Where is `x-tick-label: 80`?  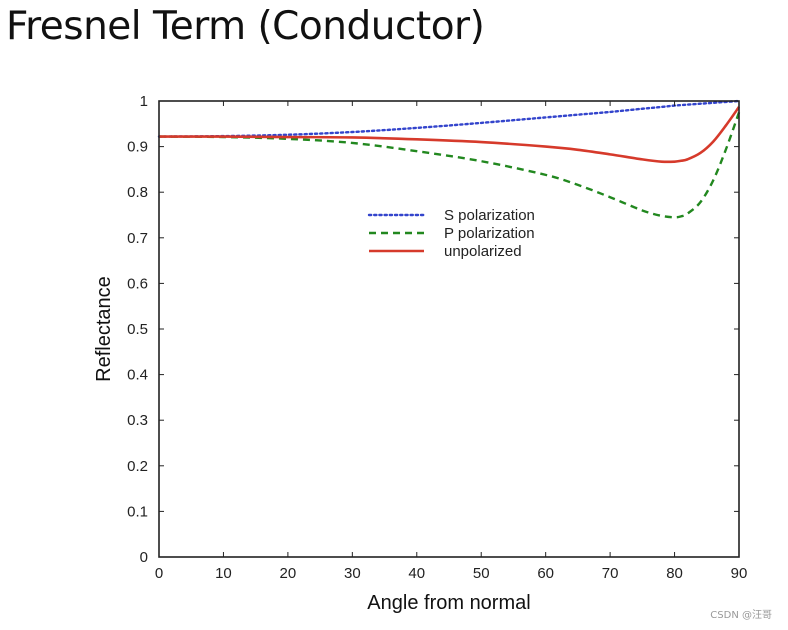 x-tick-label: 80 is located at coordinates (674, 573).